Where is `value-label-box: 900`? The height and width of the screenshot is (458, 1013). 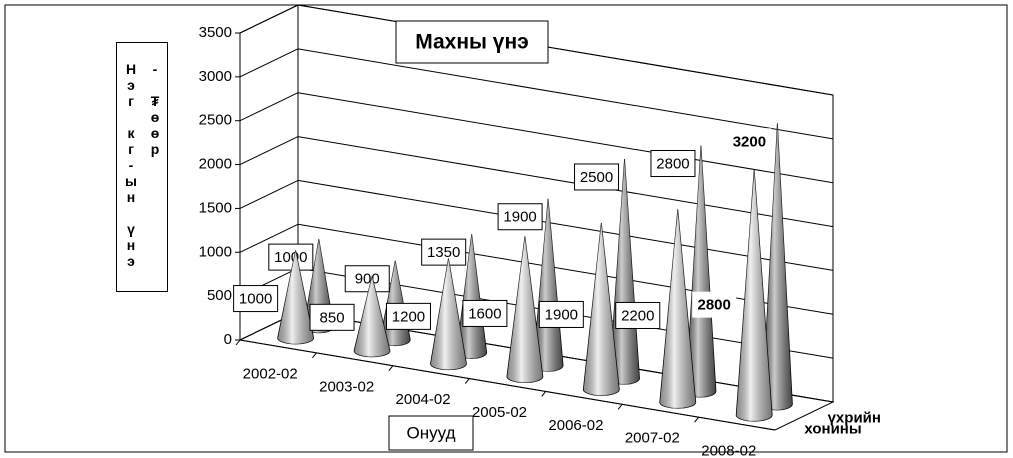
value-label-box: 900 is located at coordinates (367, 279).